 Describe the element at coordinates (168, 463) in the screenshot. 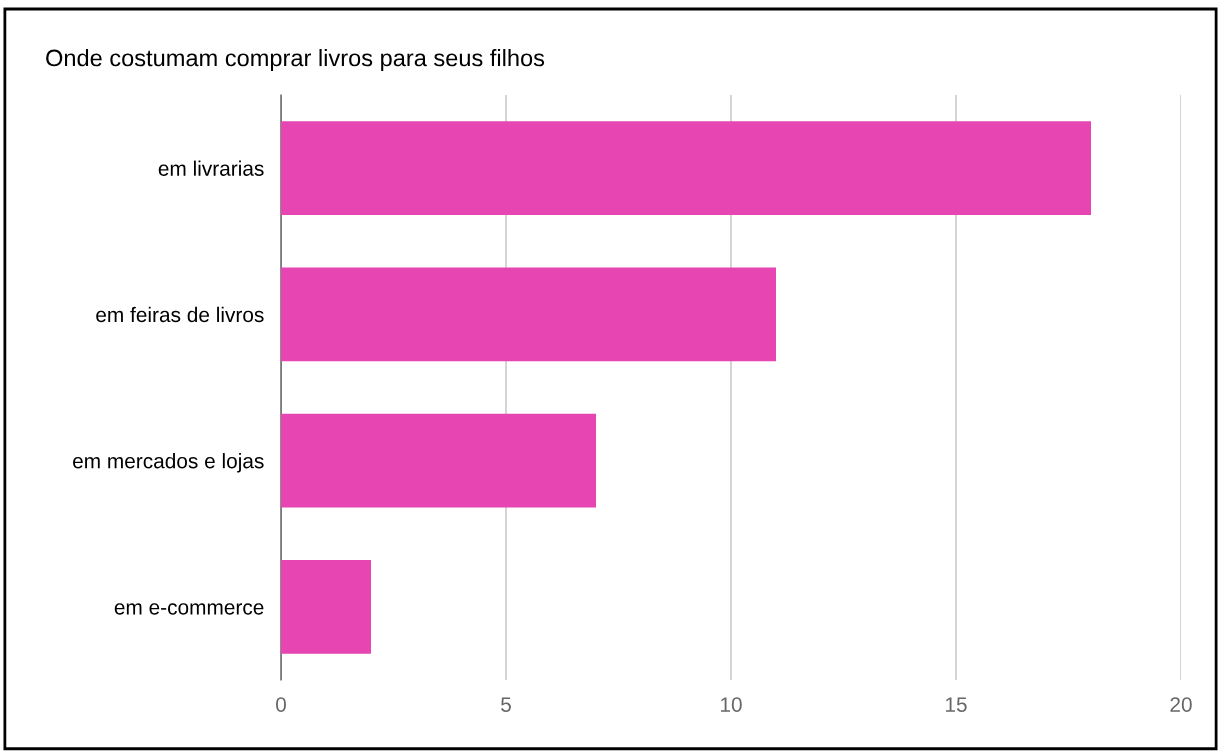

I see `y-tick-label: em mercados e lojas` at that location.